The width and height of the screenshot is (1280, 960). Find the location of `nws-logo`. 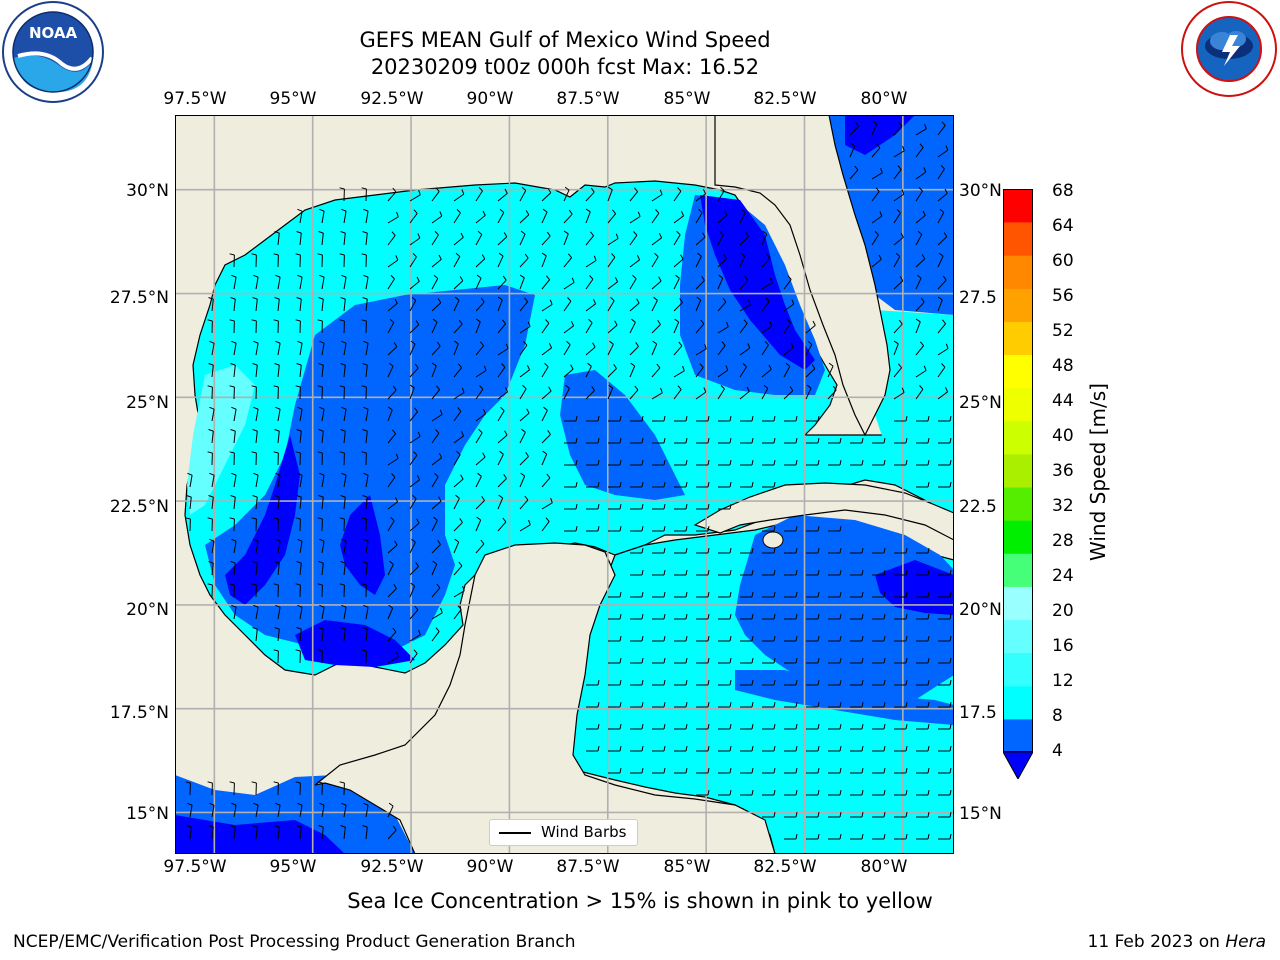

nws-logo is located at coordinates (1229, 50).